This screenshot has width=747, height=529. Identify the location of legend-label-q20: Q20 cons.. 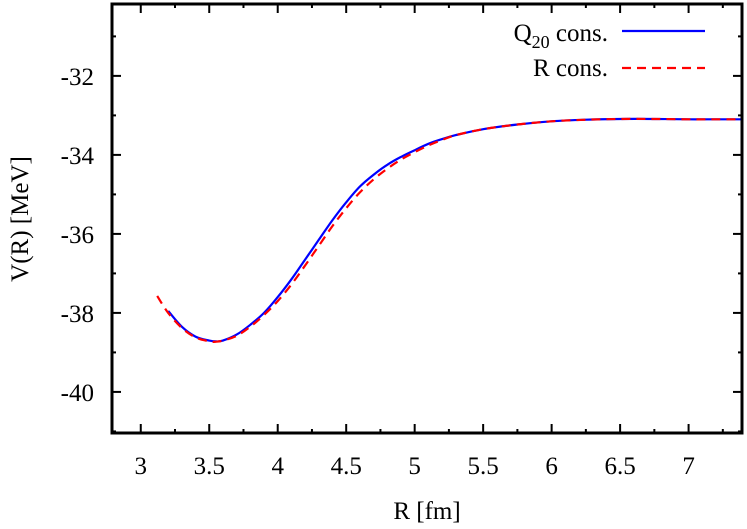
(561, 36).